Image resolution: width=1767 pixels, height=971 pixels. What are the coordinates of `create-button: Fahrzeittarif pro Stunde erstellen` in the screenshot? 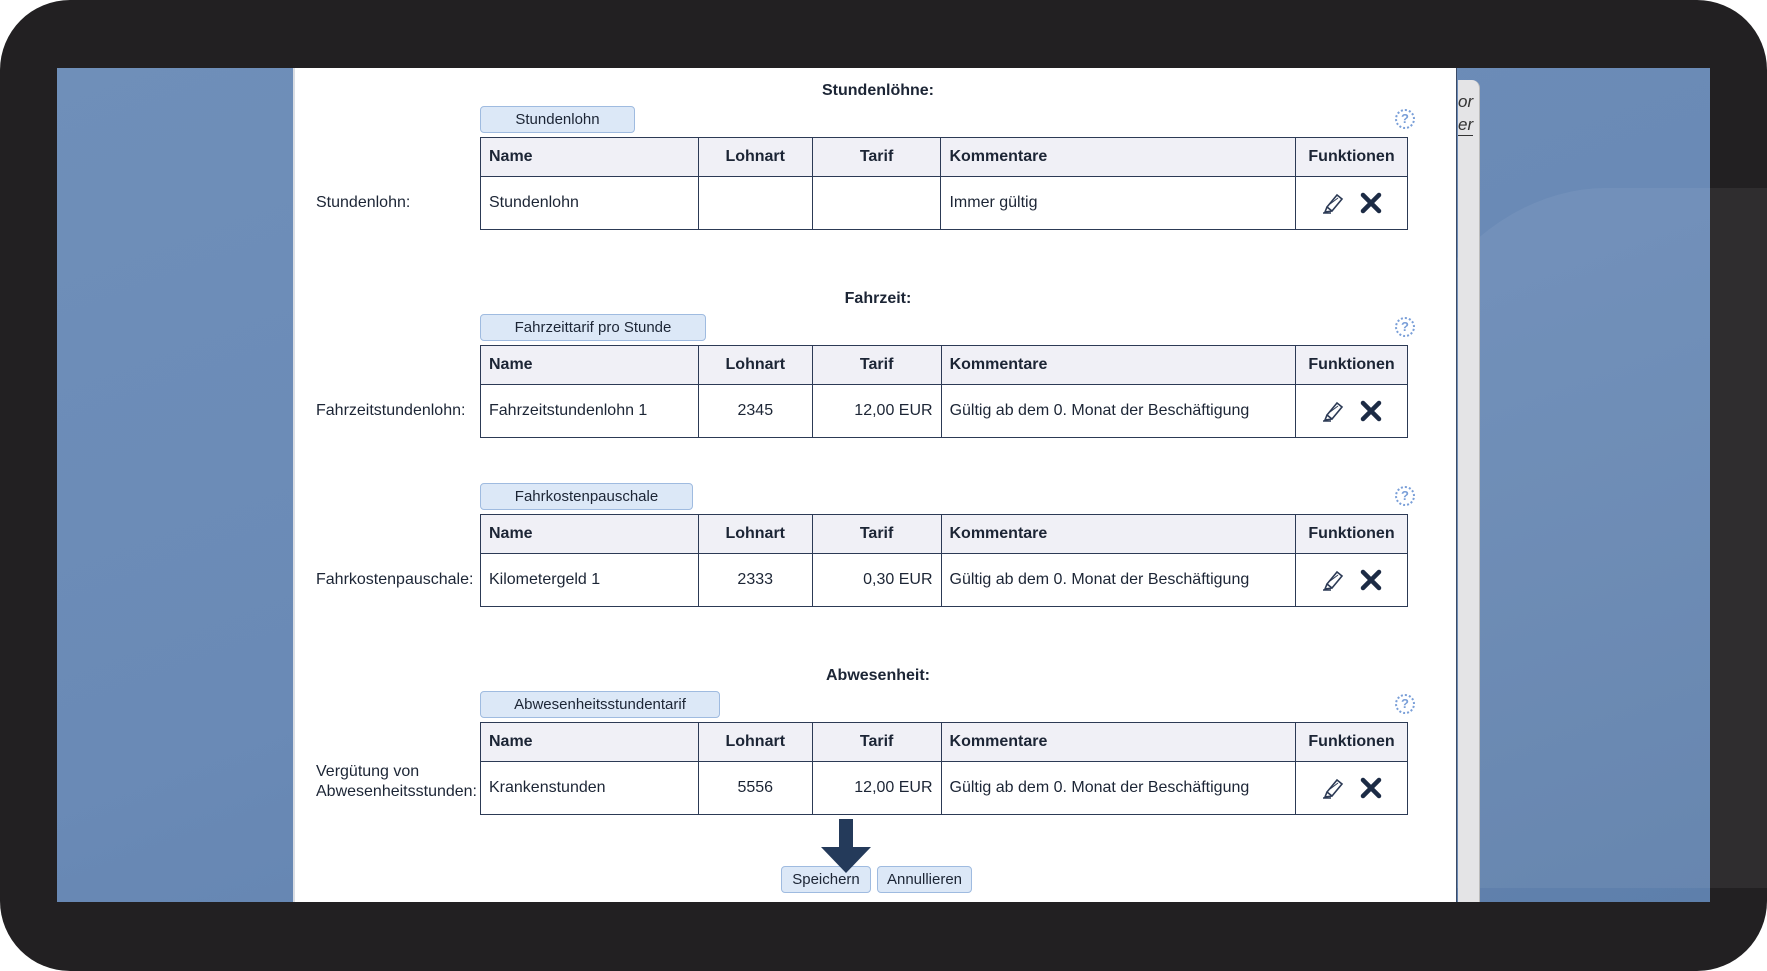 It's located at (593, 337).